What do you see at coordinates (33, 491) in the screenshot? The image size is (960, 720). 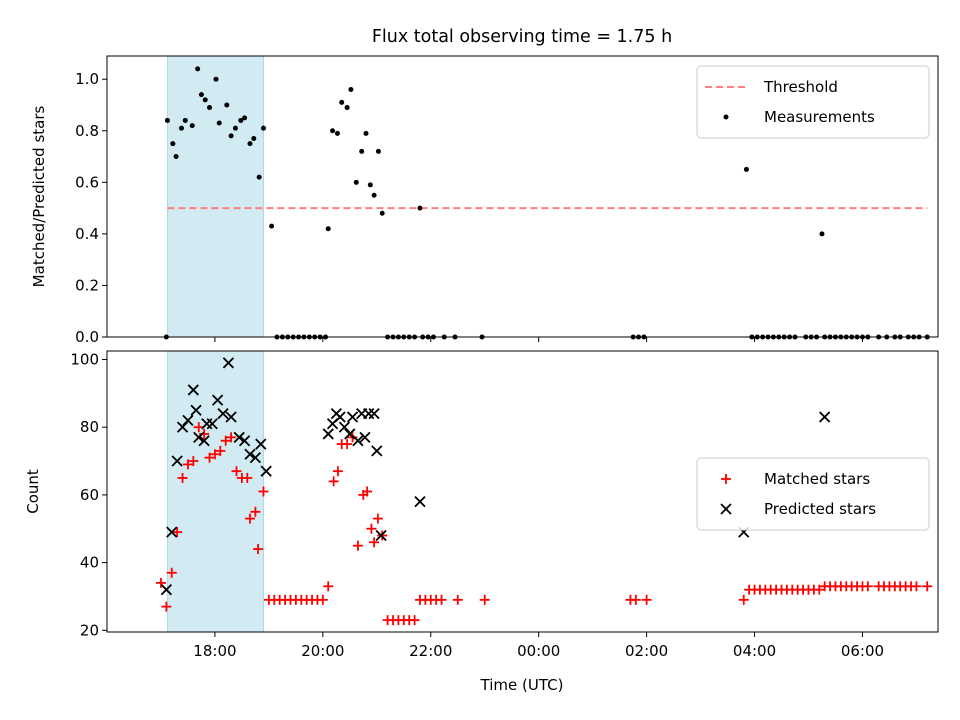 I see `bottom-y-axis-label: Count` at bounding box center [33, 491].